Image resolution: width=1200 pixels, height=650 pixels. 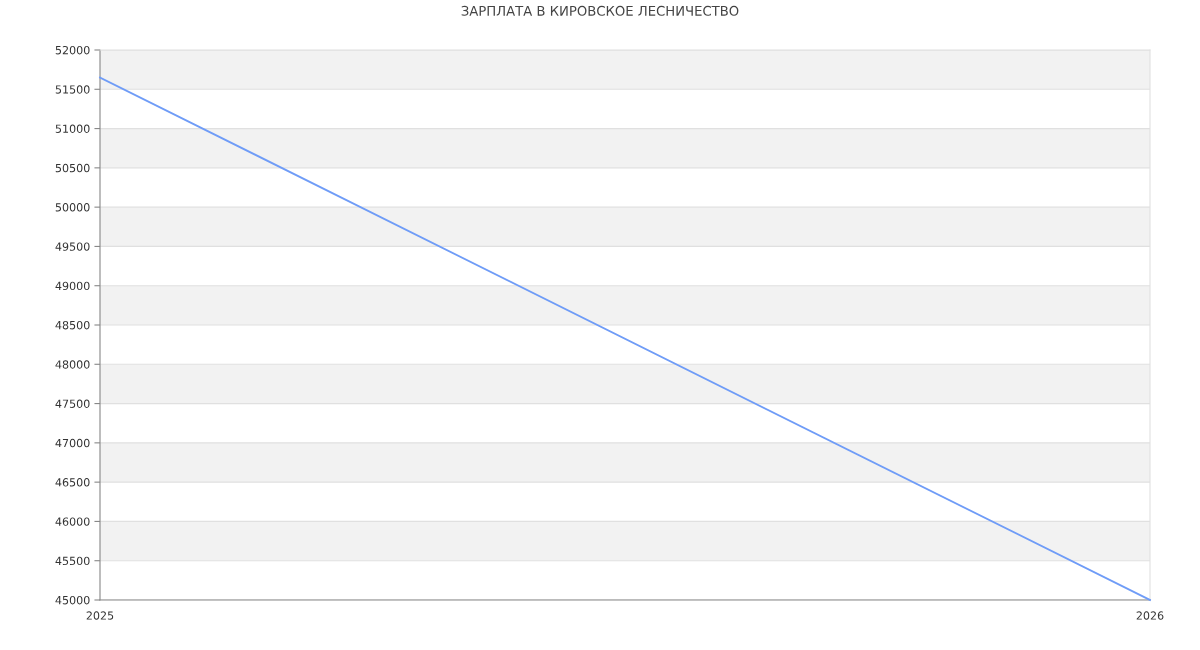 What do you see at coordinates (72, 561) in the screenshot?
I see `y-tick-label: 45500` at bounding box center [72, 561].